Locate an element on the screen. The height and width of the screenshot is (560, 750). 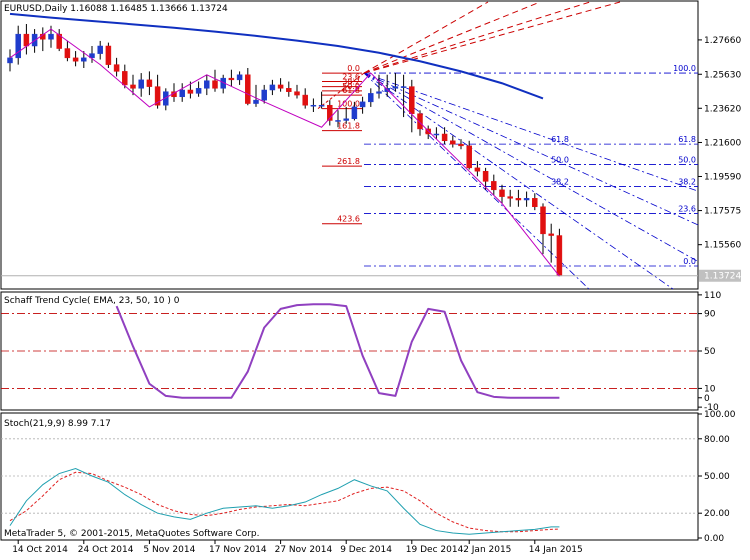
current-price-tag: 1.13724 is located at coordinates (720, 275).